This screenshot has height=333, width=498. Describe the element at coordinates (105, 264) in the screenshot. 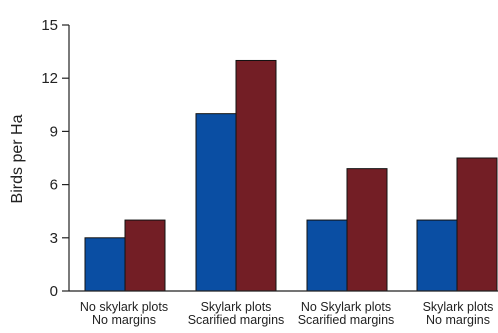

I see `bar-series1-cat1` at that location.